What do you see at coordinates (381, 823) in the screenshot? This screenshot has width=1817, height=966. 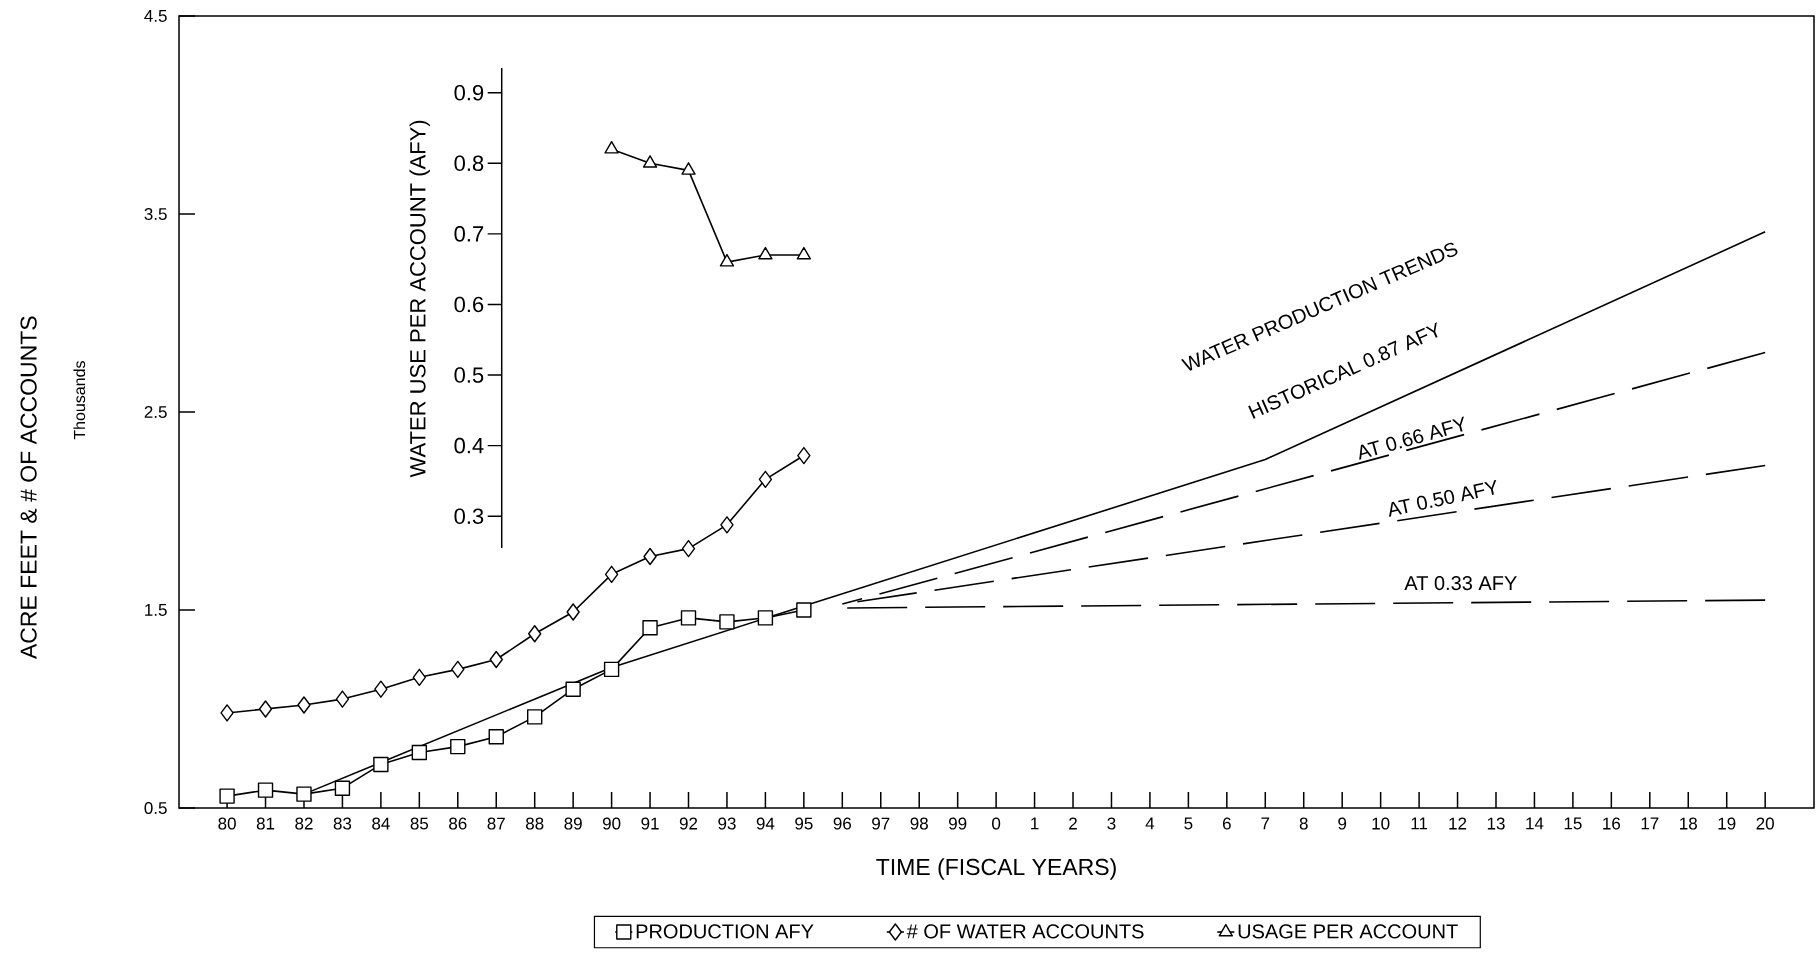 I see `x-tick-label: 84` at bounding box center [381, 823].